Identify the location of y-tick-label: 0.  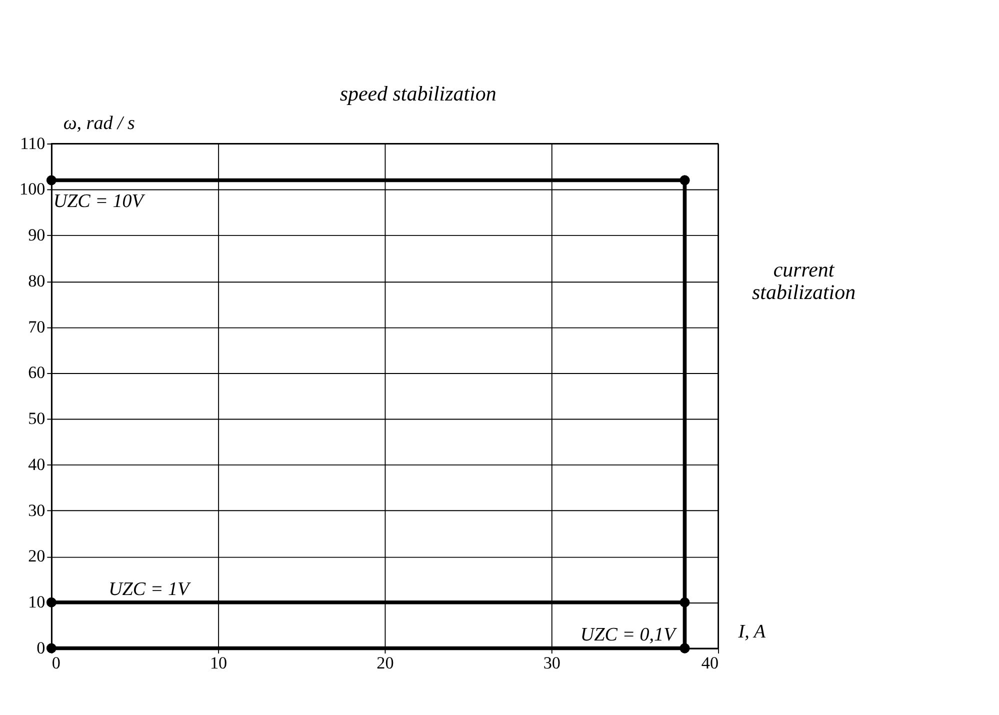
(41, 648).